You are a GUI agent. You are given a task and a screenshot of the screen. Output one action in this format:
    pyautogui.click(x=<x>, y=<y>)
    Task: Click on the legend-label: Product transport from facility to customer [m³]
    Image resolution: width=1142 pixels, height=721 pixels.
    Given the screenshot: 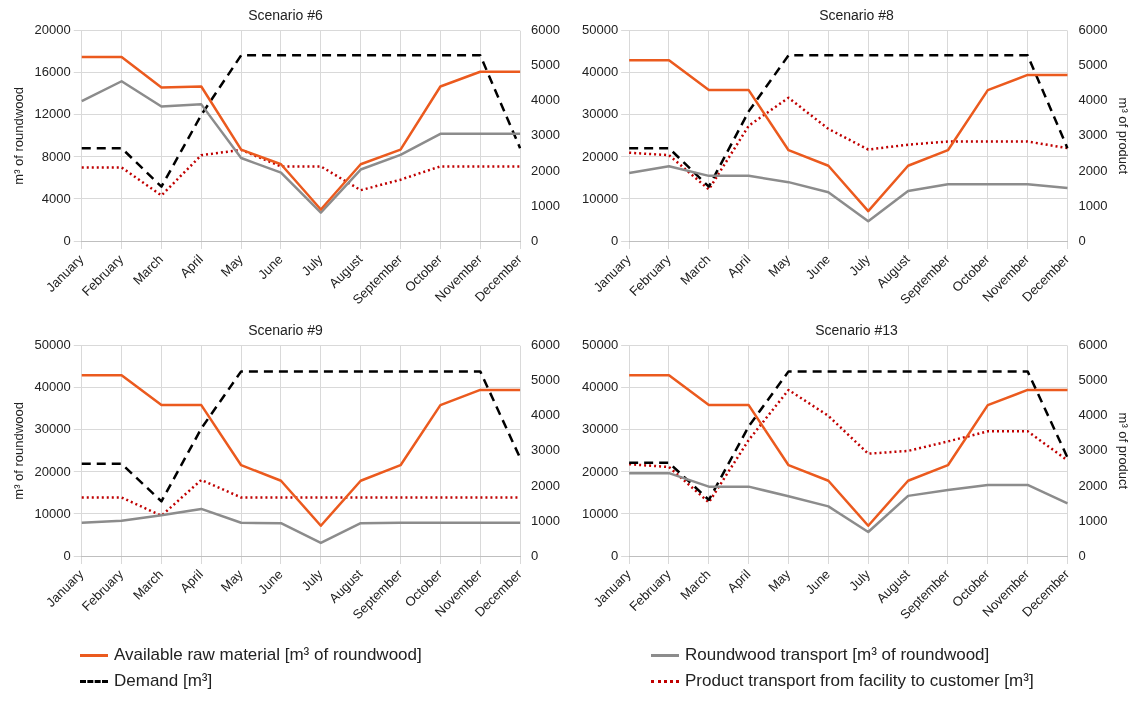 What is the action you would take?
    pyautogui.click(x=859, y=681)
    